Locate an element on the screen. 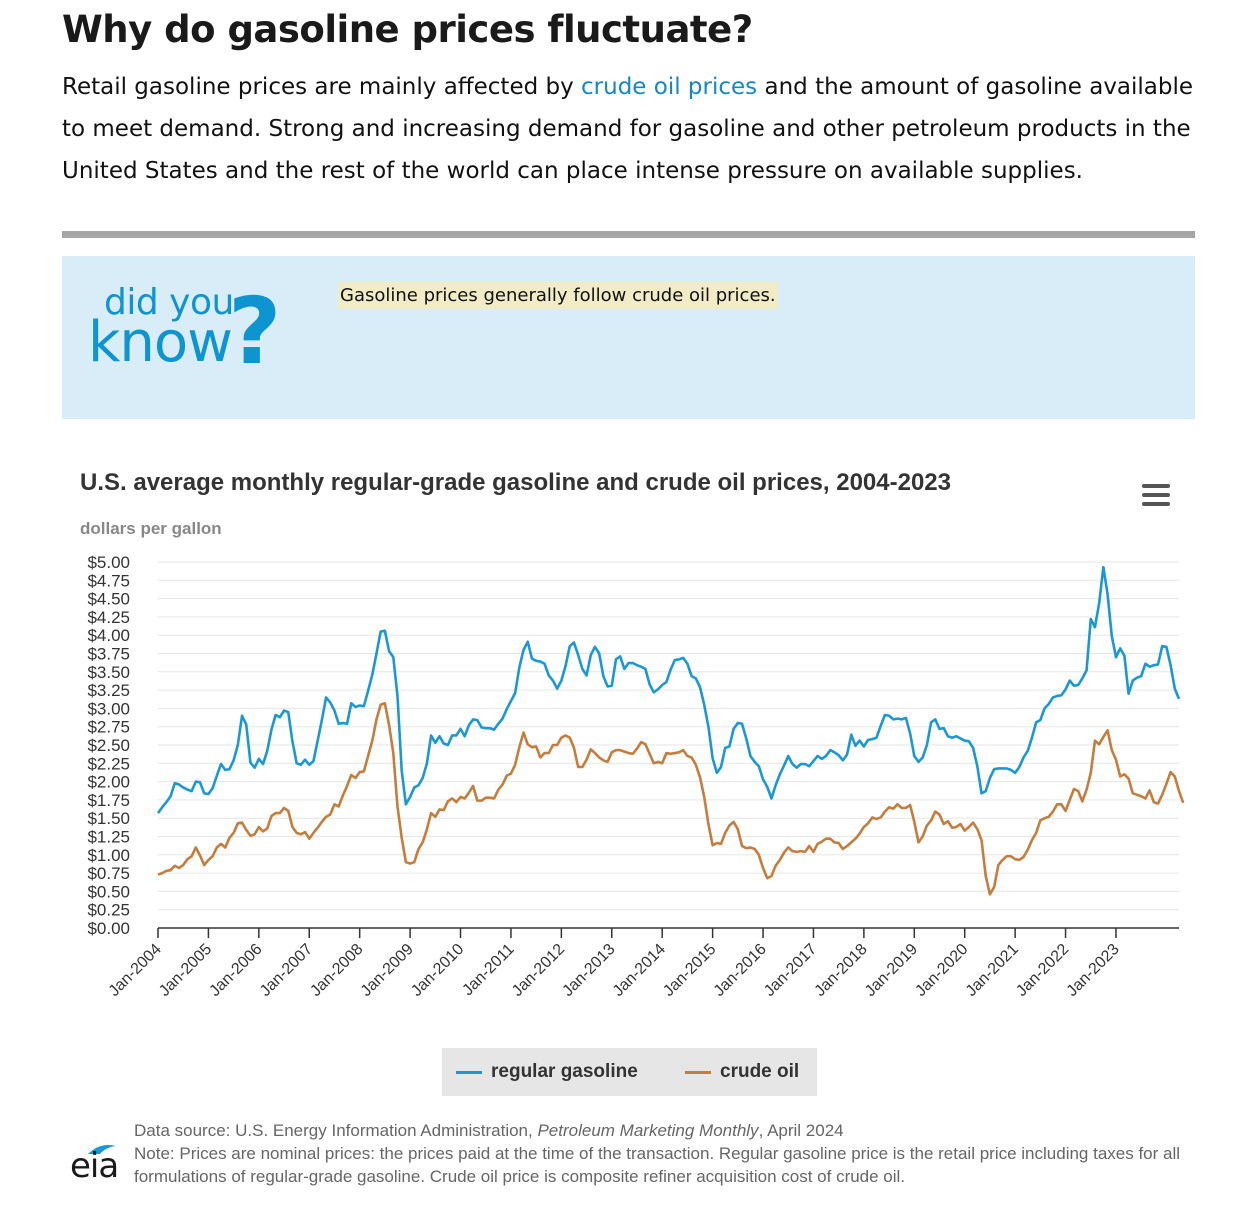 The height and width of the screenshot is (1210, 1236). x-tick-label: Jan-2020 is located at coordinates (941, 970).